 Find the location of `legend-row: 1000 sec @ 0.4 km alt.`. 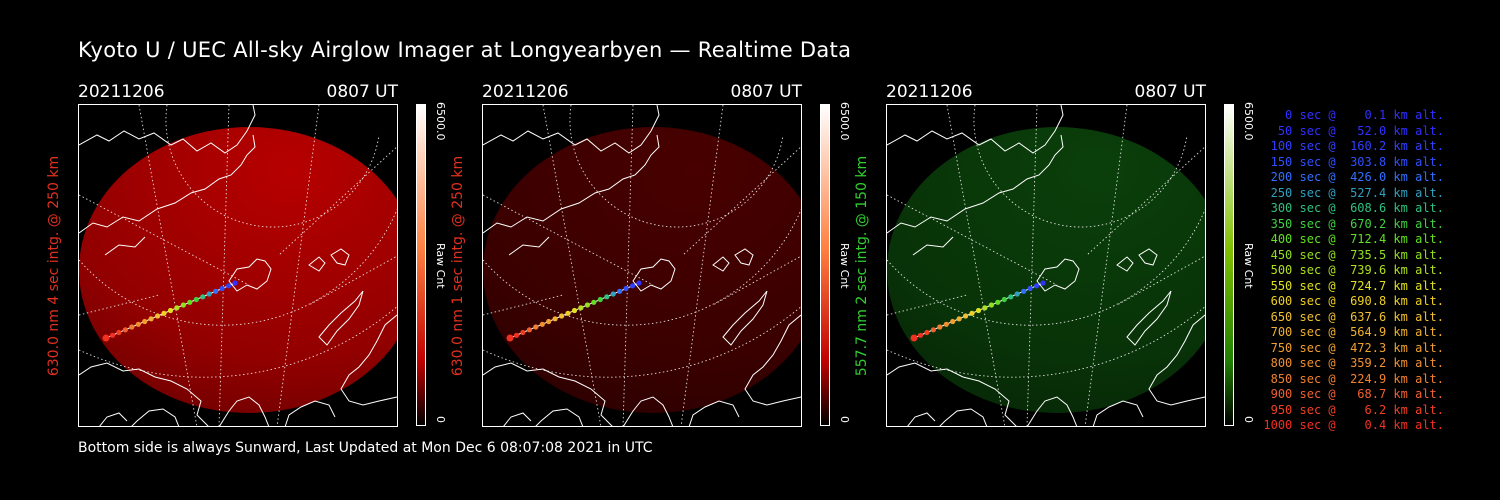

legend-row: 1000 sec @ 0.4 km alt. is located at coordinates (1353, 425).